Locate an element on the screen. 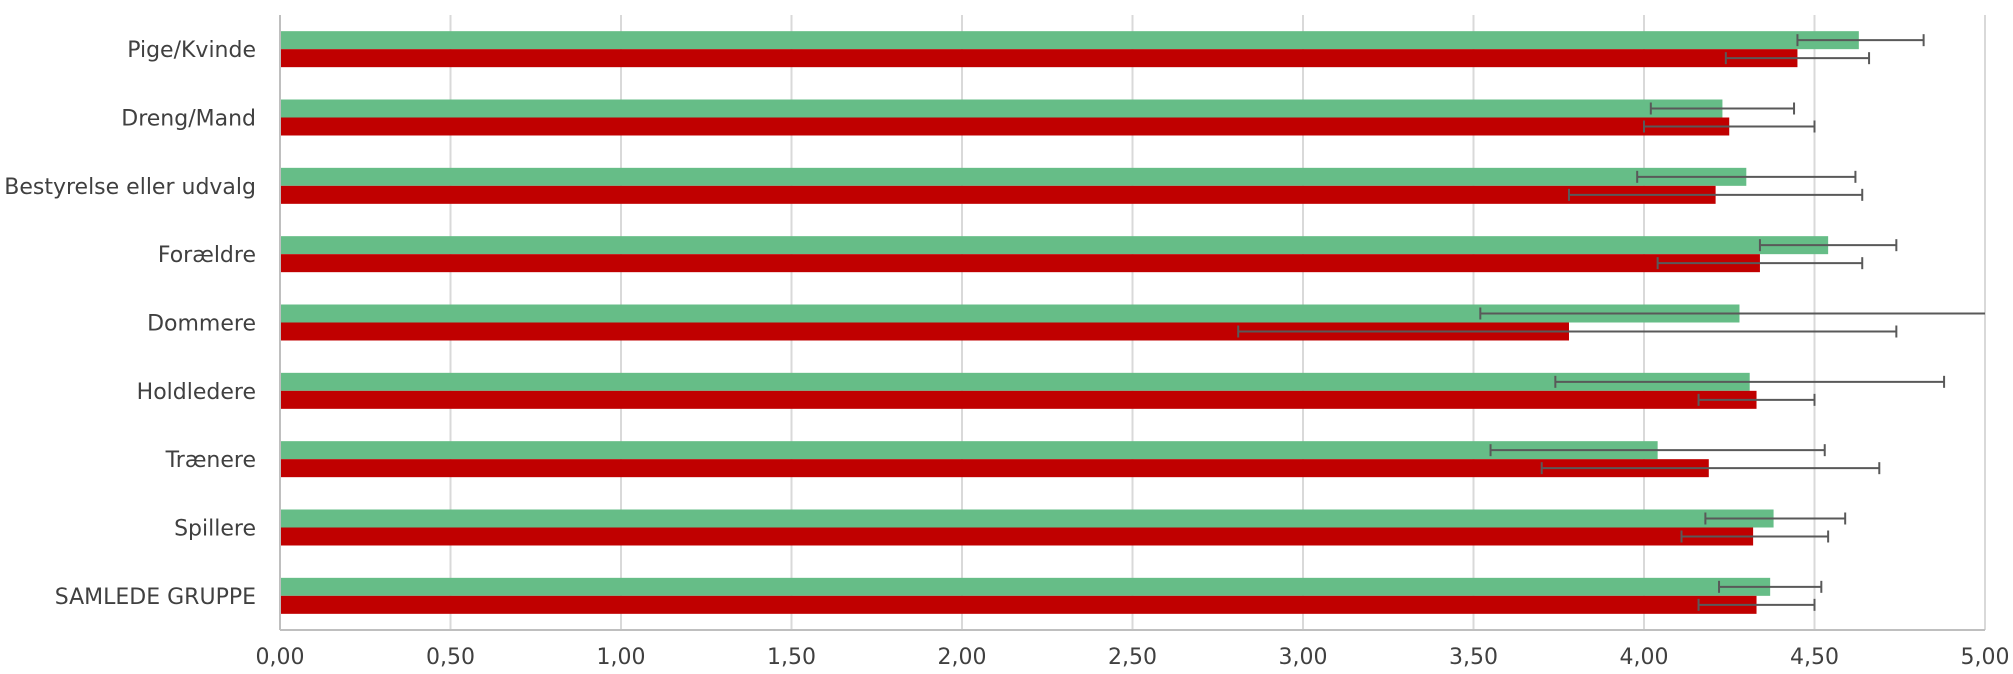  x-tick-label: 2,50 is located at coordinates (1132, 657).